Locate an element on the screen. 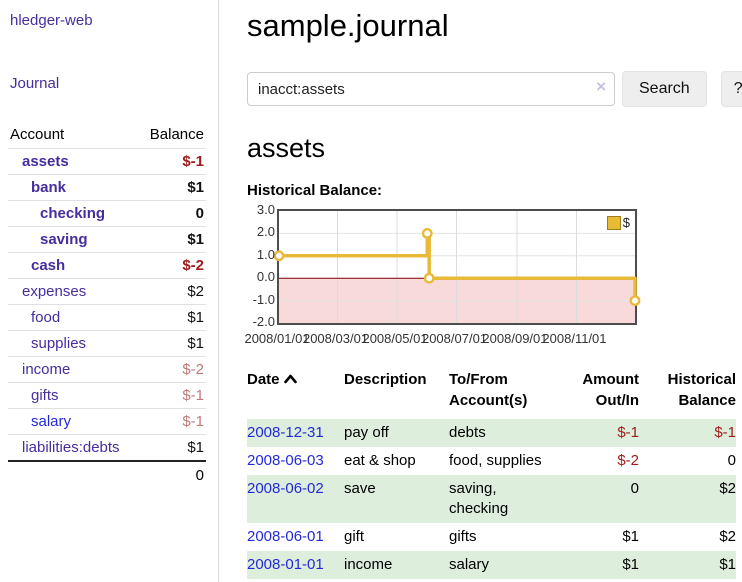  x-axis-label: 2008/03/01 is located at coordinates (335, 338).